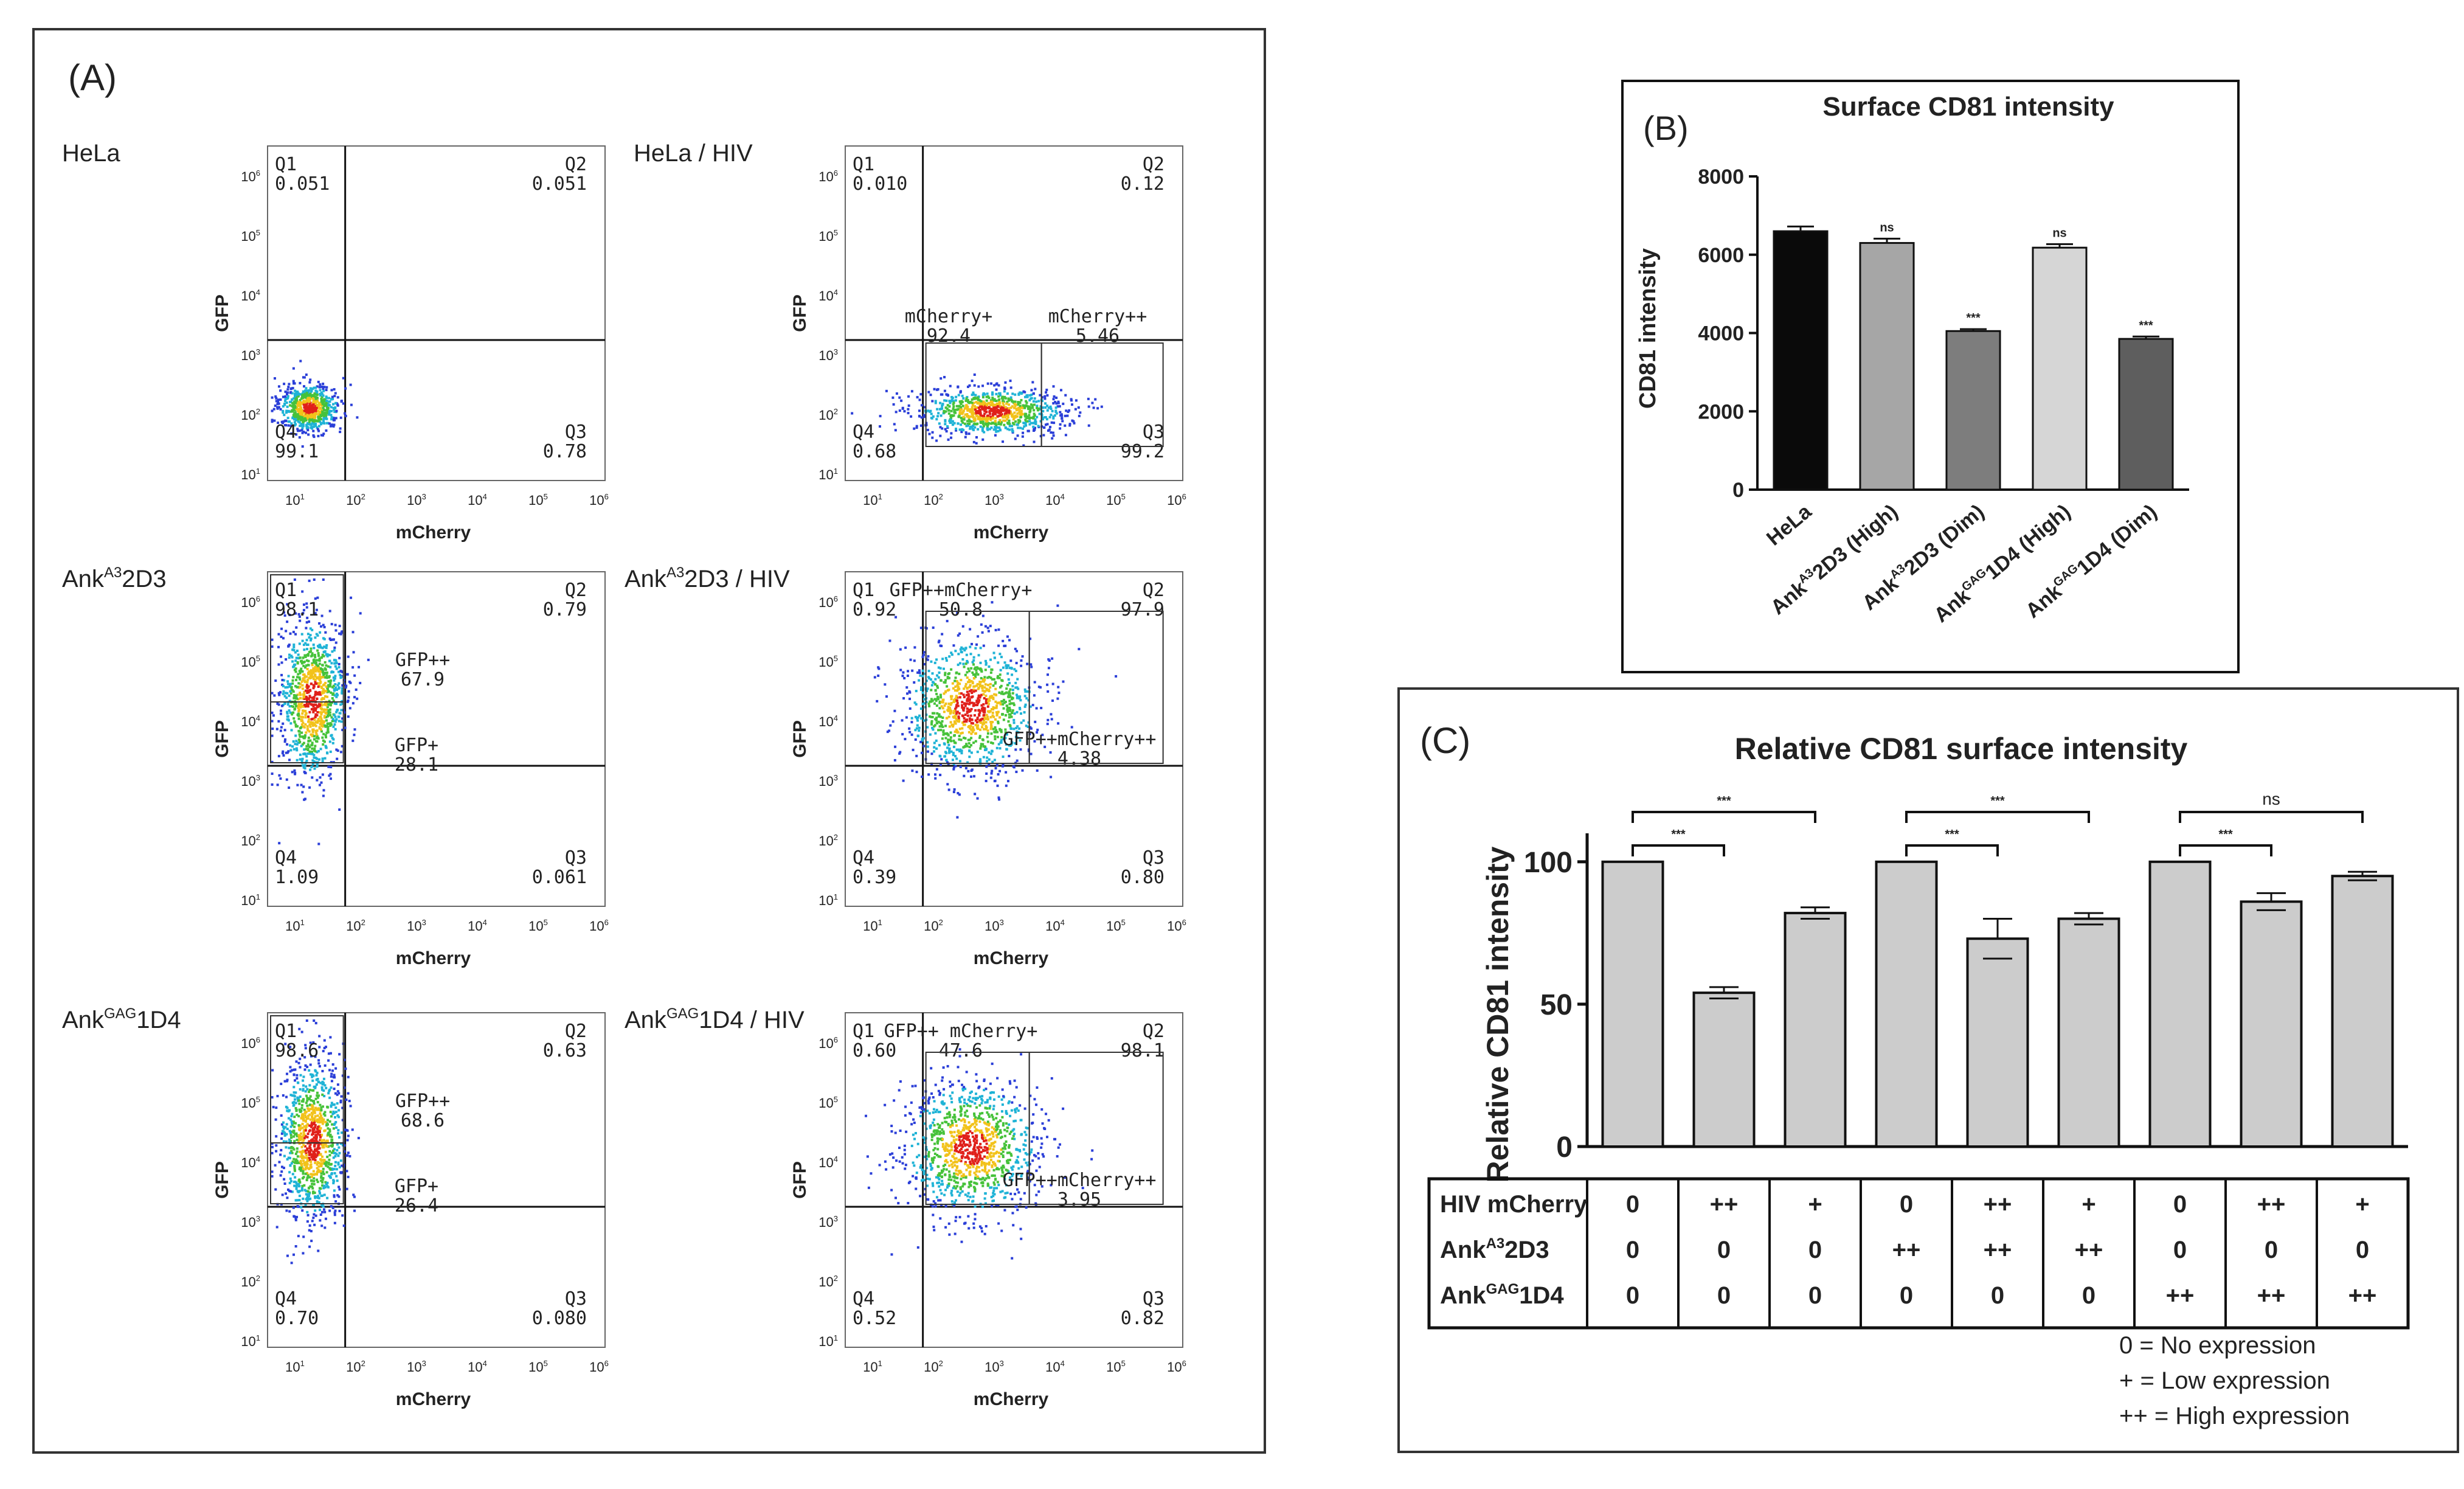 The image size is (2464, 1489). I want to click on q2-label: Q2, so click(1154, 164).